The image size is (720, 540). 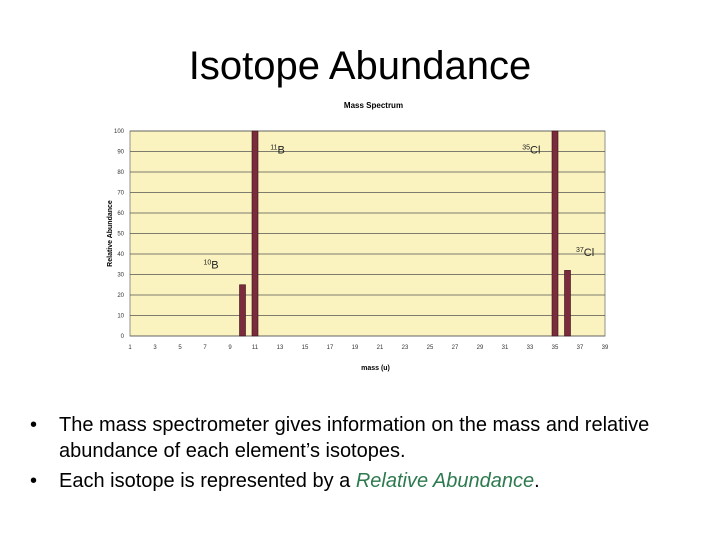 What do you see at coordinates (110, 233) in the screenshot?
I see `y-axis-label: Relative Abundance` at bounding box center [110, 233].